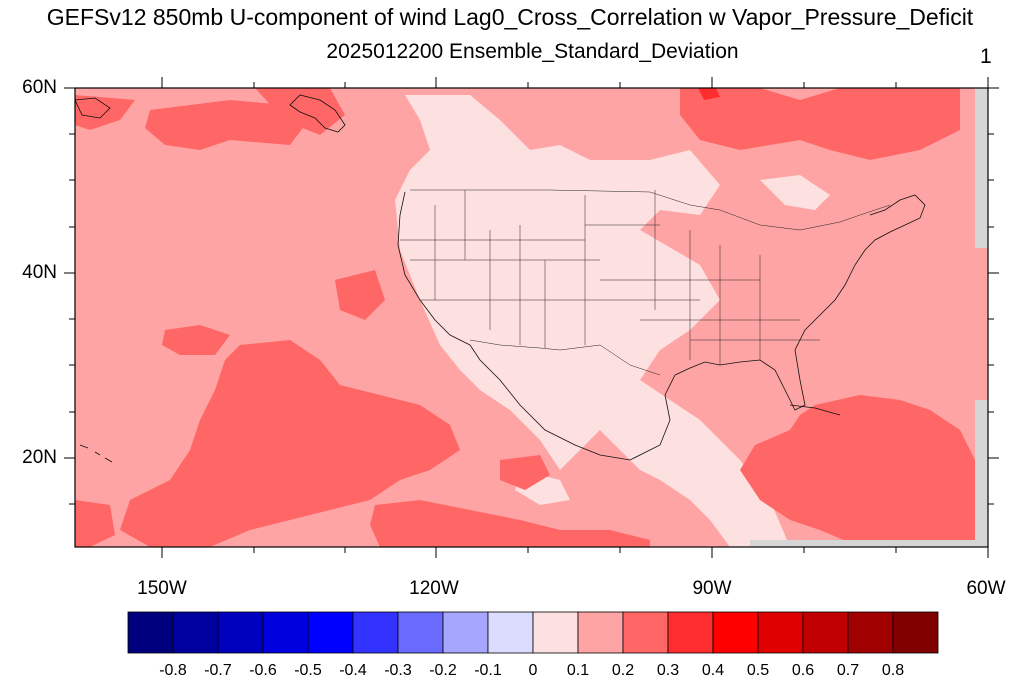 The height and width of the screenshot is (681, 1020). I want to click on colorbar-label: 0.6, so click(803, 670).